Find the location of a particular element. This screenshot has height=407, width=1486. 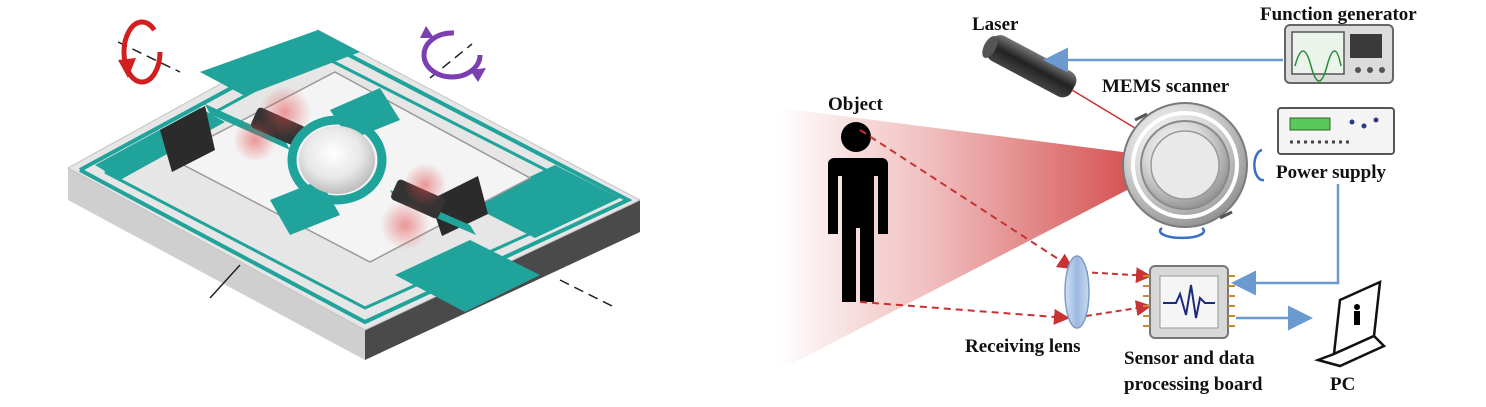

substrate-side-front is located at coordinates (216, 264).